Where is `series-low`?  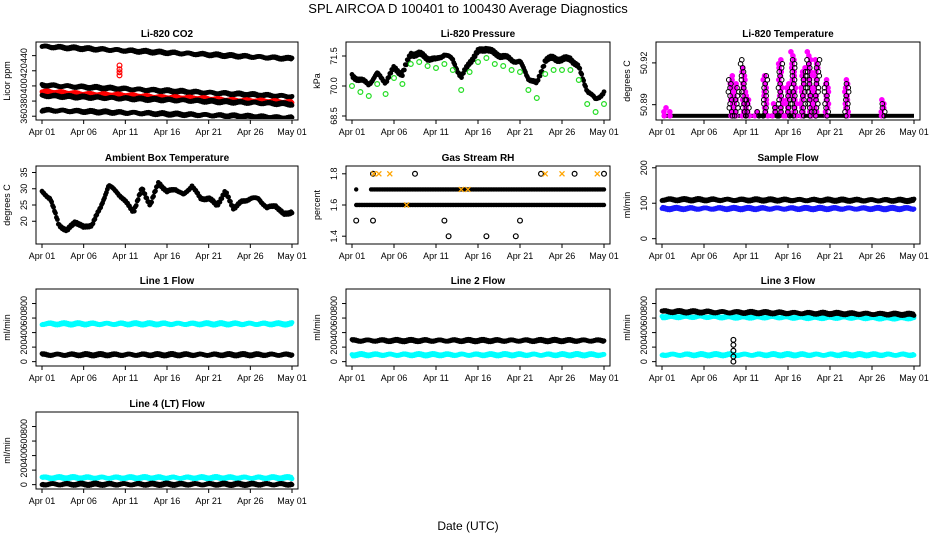
series-low is located at coordinates (167, 112).